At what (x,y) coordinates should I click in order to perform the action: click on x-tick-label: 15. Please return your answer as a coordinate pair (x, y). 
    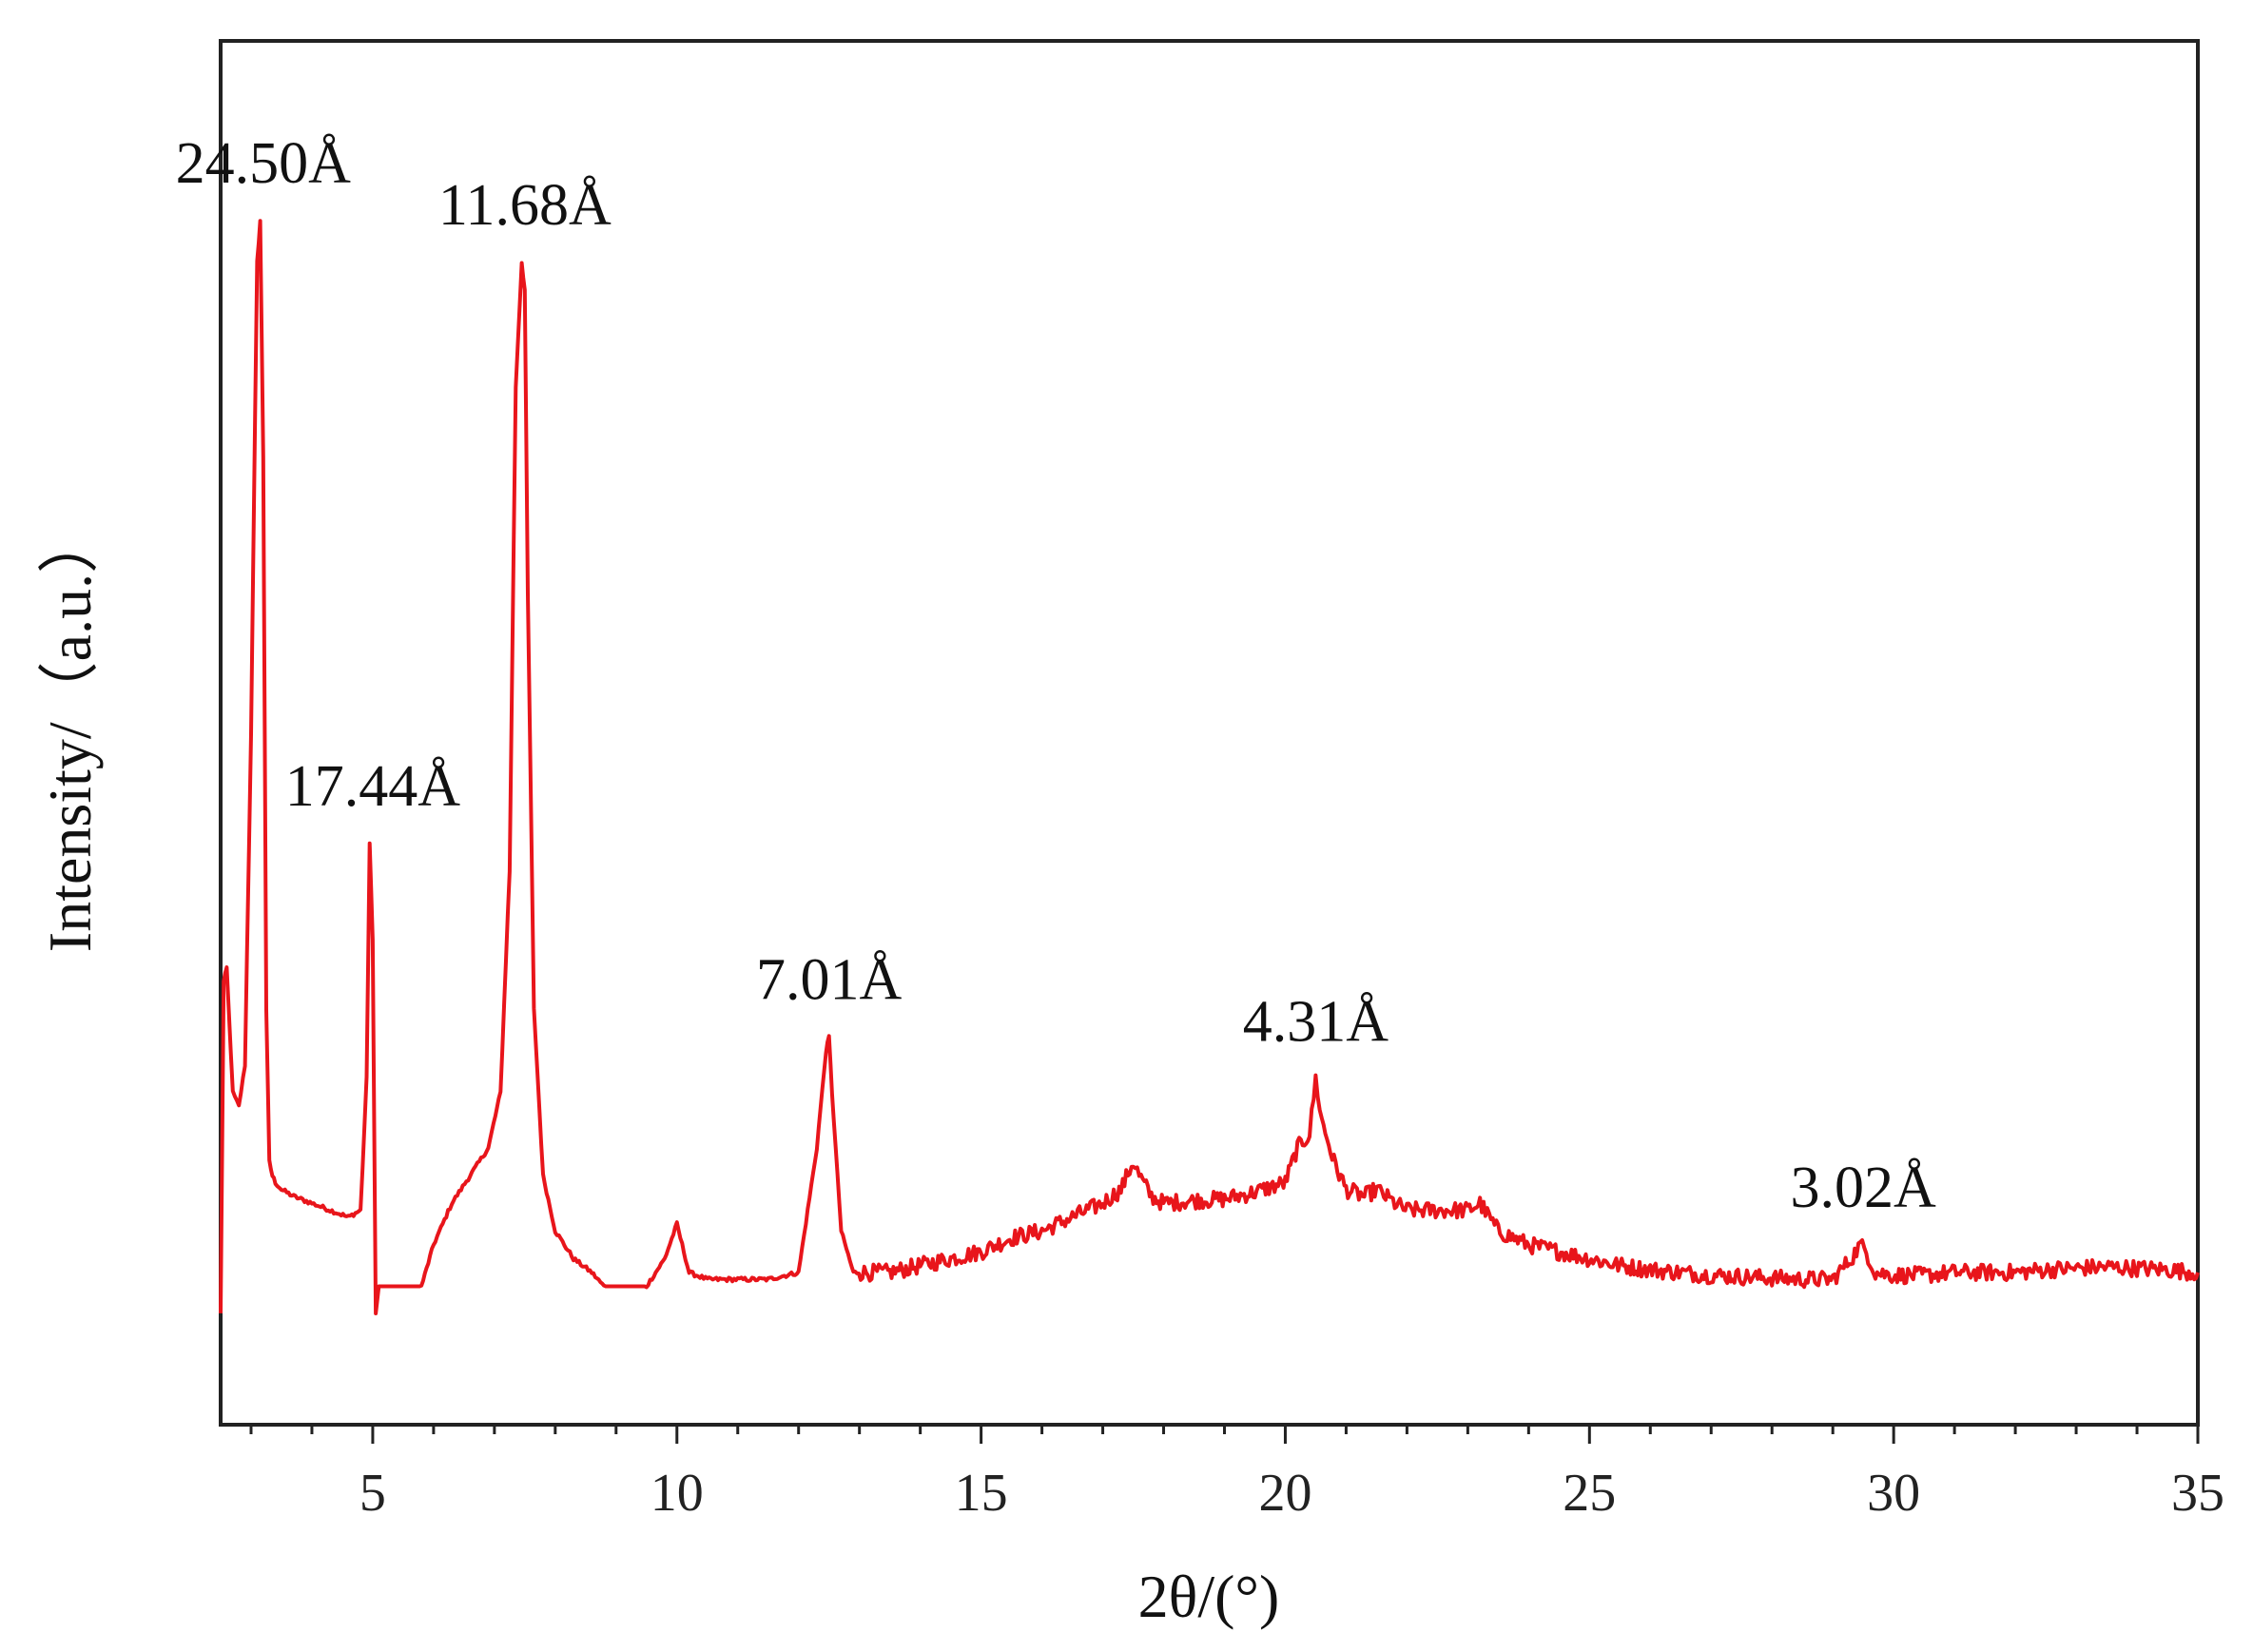
    Looking at the image, I should click on (982, 1493).